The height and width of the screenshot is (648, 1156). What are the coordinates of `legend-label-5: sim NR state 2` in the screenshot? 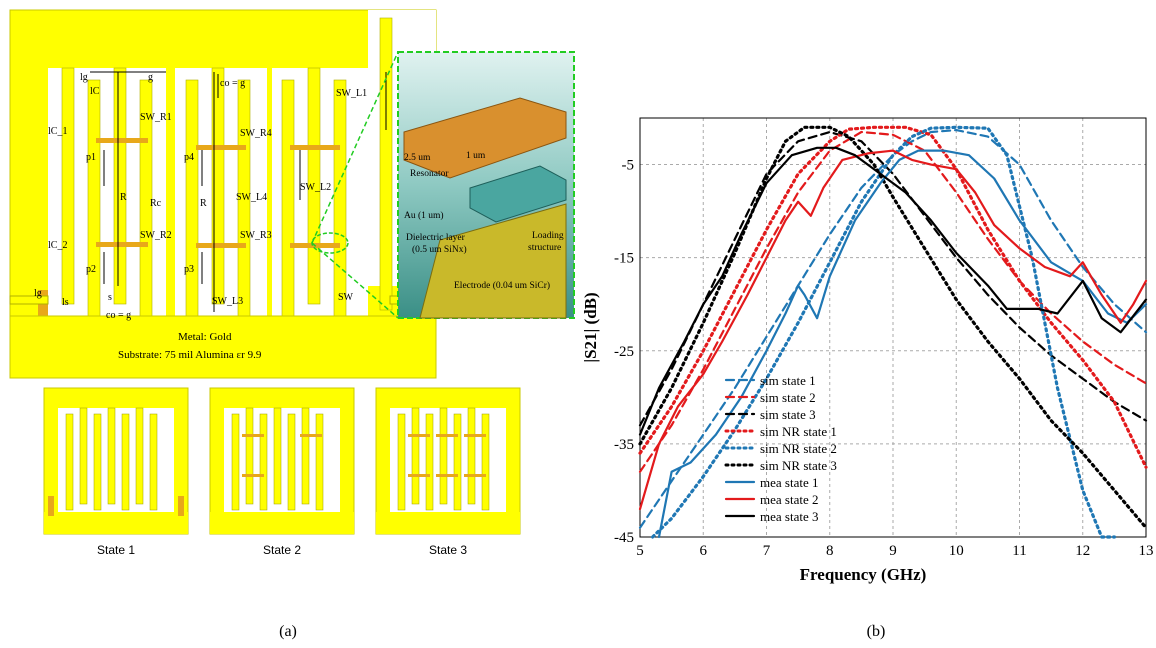 It's located at (798, 448).